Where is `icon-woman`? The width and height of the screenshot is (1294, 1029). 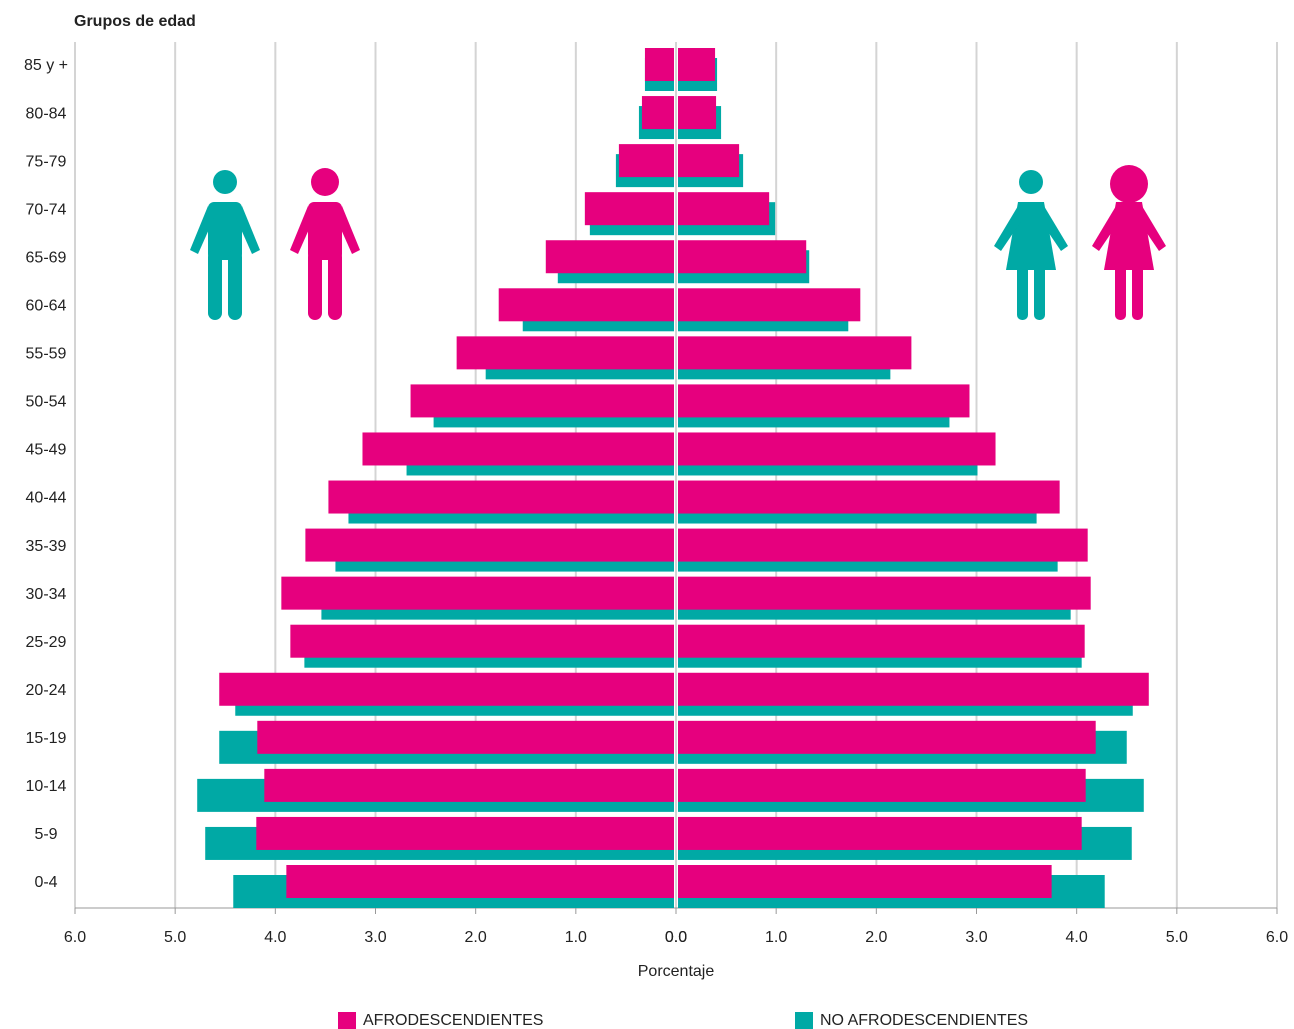
icon-woman is located at coordinates (1031, 245).